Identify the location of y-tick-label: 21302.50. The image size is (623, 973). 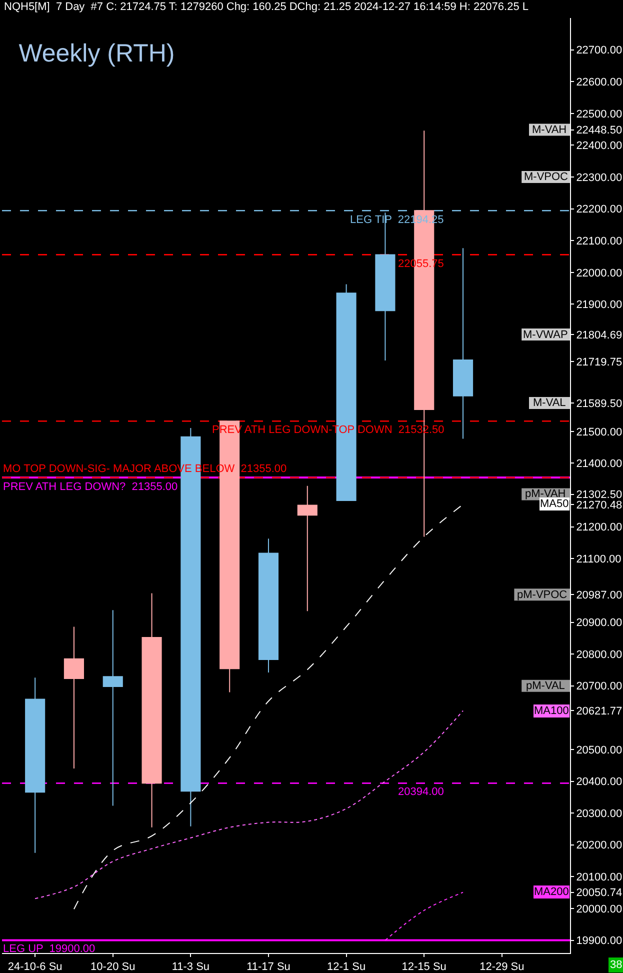
(599, 495).